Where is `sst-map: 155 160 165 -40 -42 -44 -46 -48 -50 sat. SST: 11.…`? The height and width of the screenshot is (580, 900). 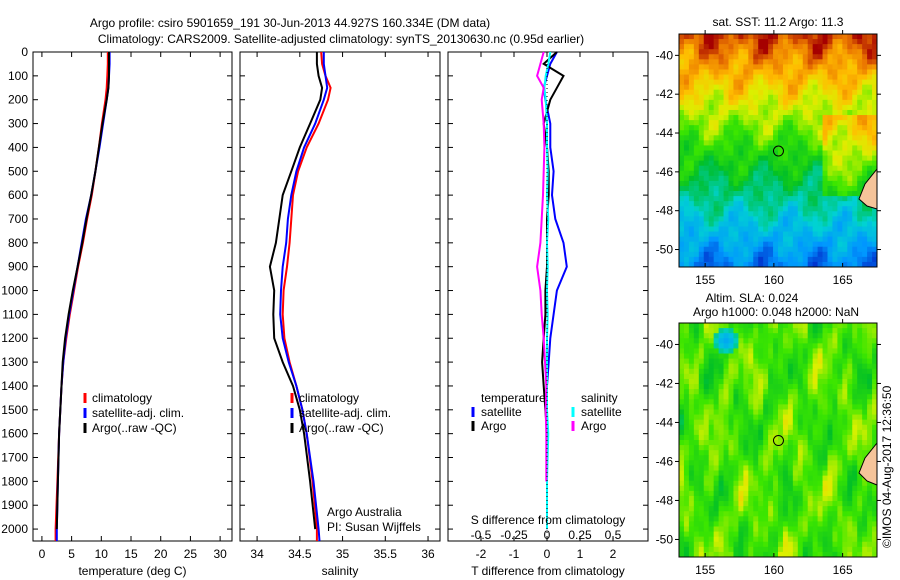 sst-map: 155 160 165 -40 -42 -44 -46 -48 -50 sat. SST: 11.… is located at coordinates (768, 151).